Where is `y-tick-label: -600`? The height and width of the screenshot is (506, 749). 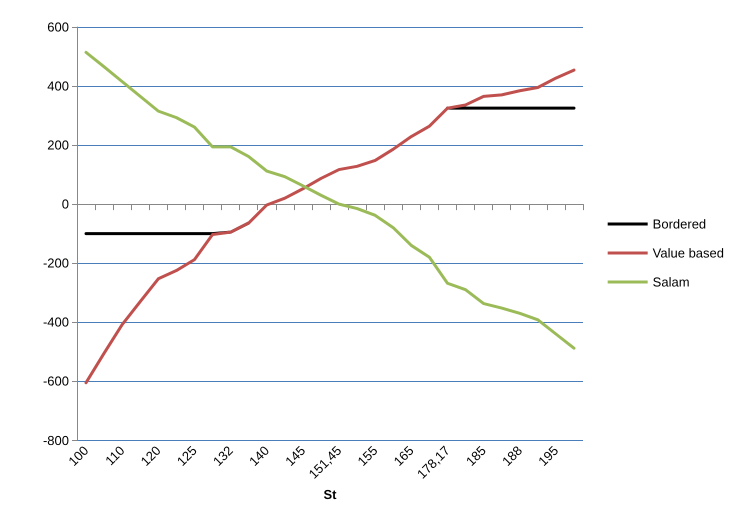
y-tick-label: -600 is located at coordinates (55, 381).